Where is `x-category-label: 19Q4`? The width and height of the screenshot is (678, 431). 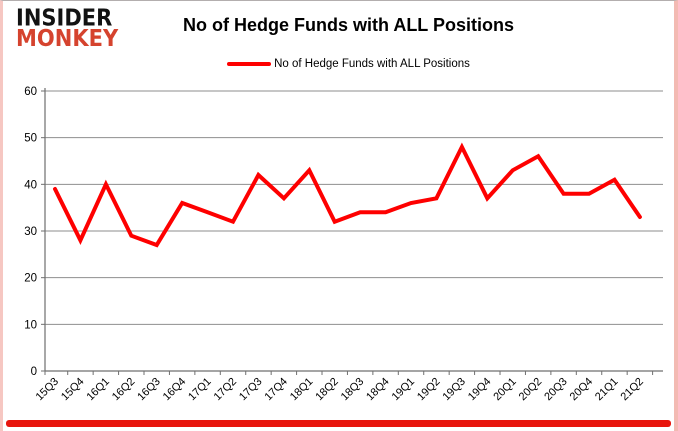
x-category-label: 19Q4 is located at coordinates (480, 390).